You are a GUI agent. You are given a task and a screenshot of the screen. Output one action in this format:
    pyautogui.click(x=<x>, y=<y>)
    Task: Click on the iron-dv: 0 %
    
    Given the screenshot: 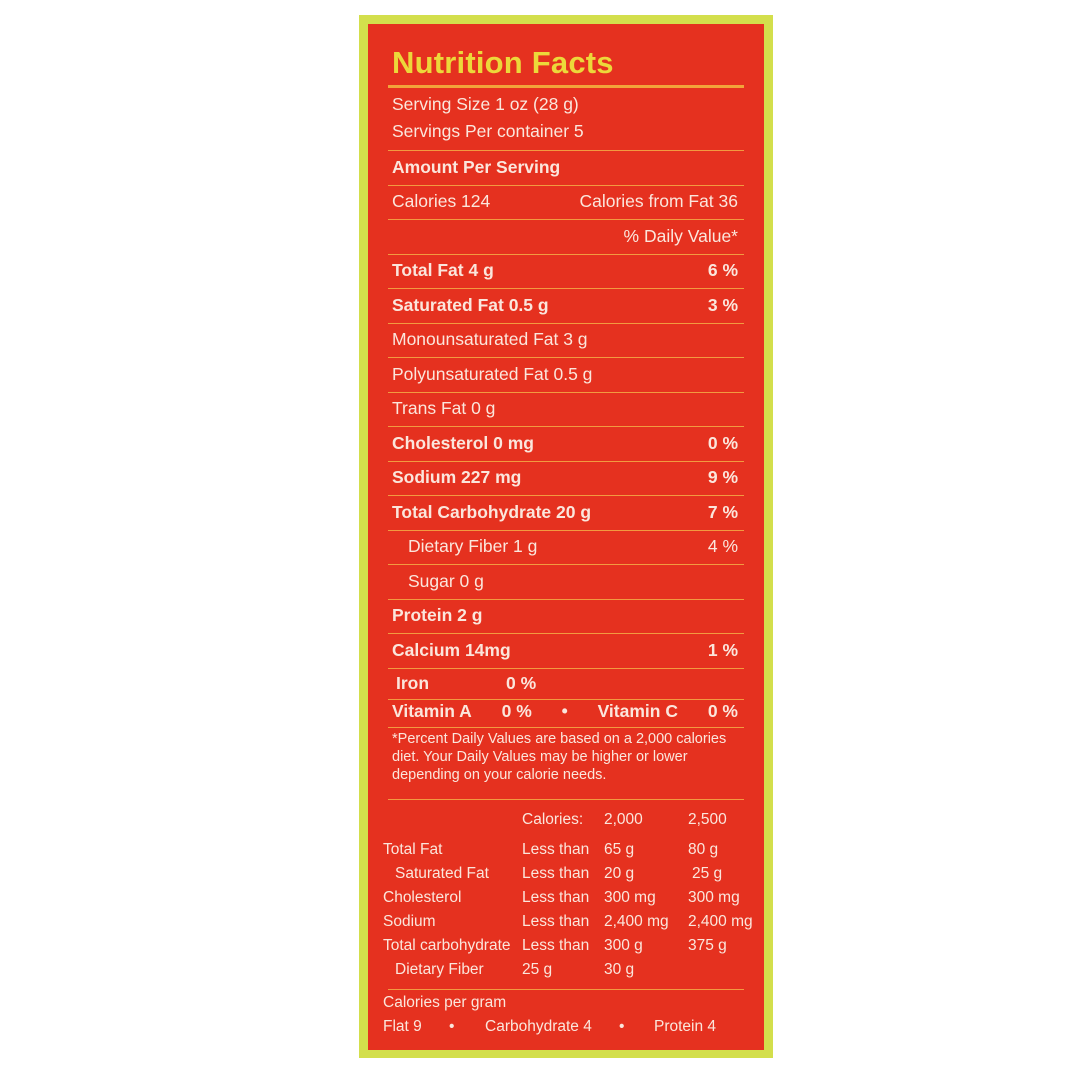 What is the action you would take?
    pyautogui.click(x=521, y=683)
    